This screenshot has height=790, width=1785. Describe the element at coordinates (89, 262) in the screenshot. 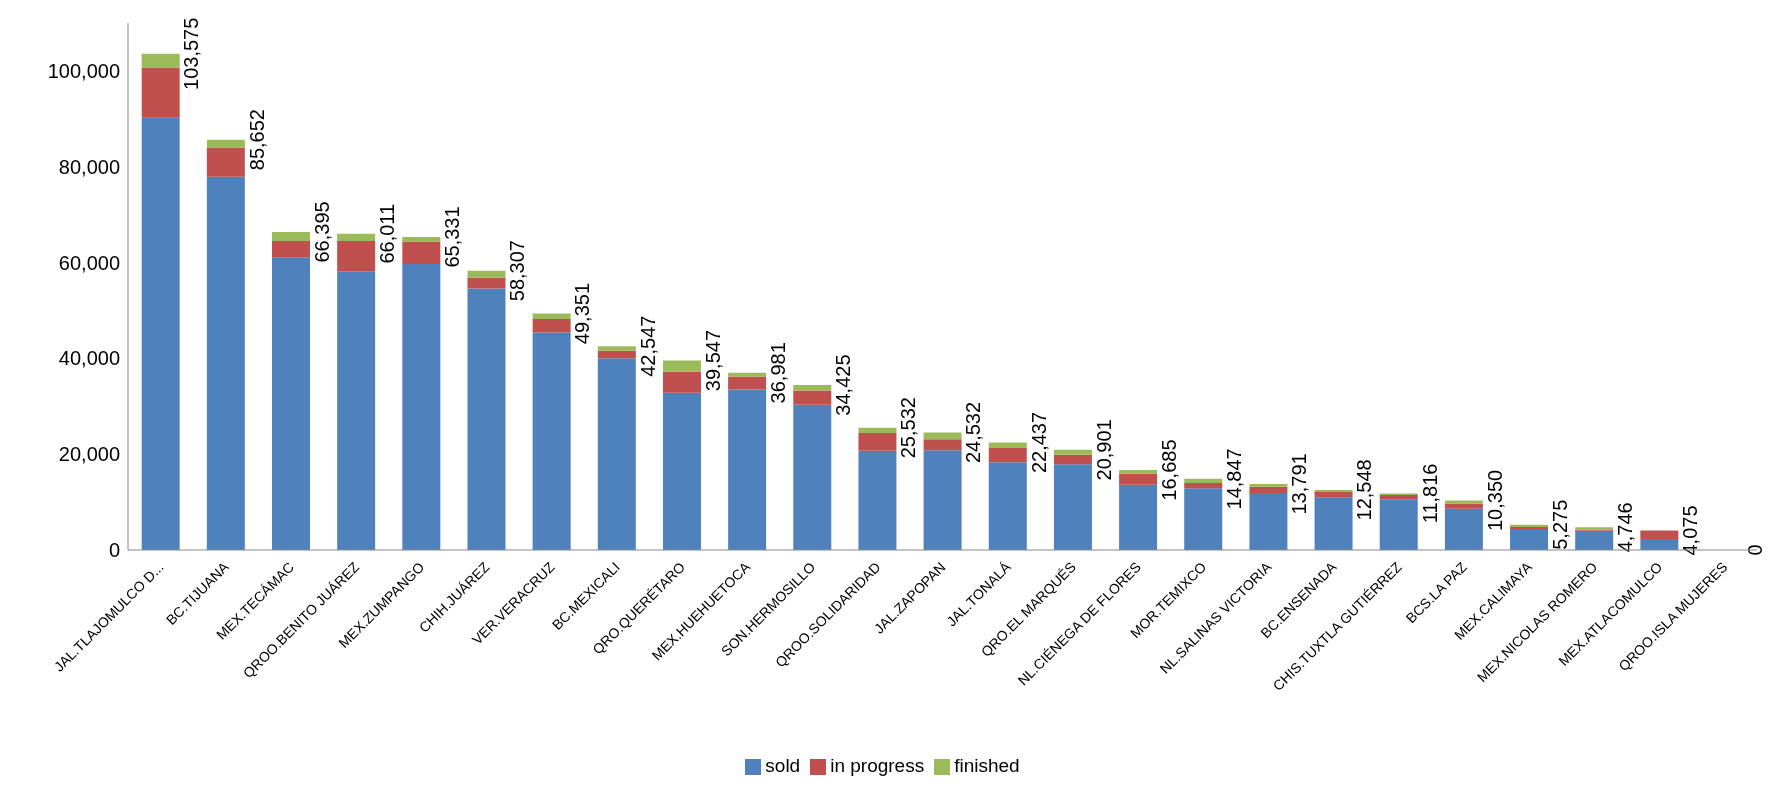

I see `y-tick-label: 60,000` at that location.